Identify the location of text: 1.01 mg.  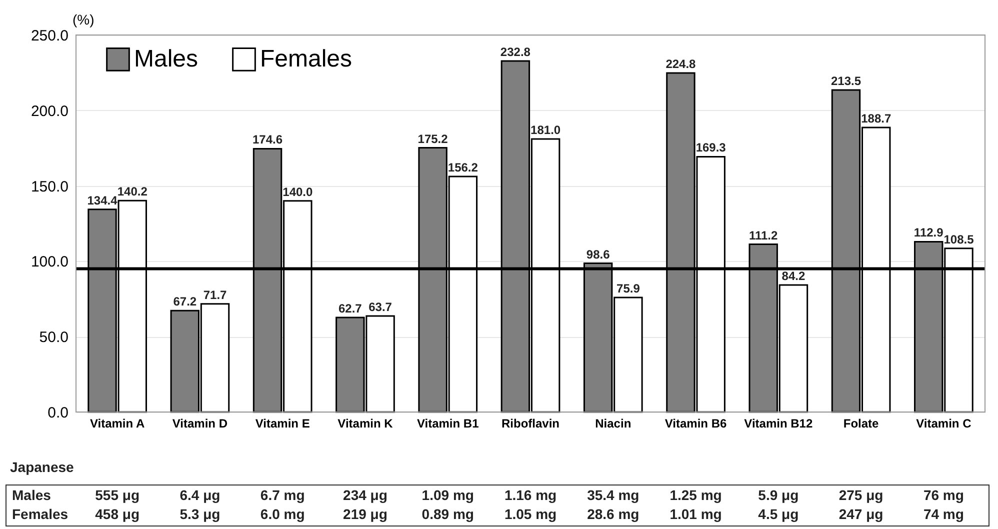
(696, 514).